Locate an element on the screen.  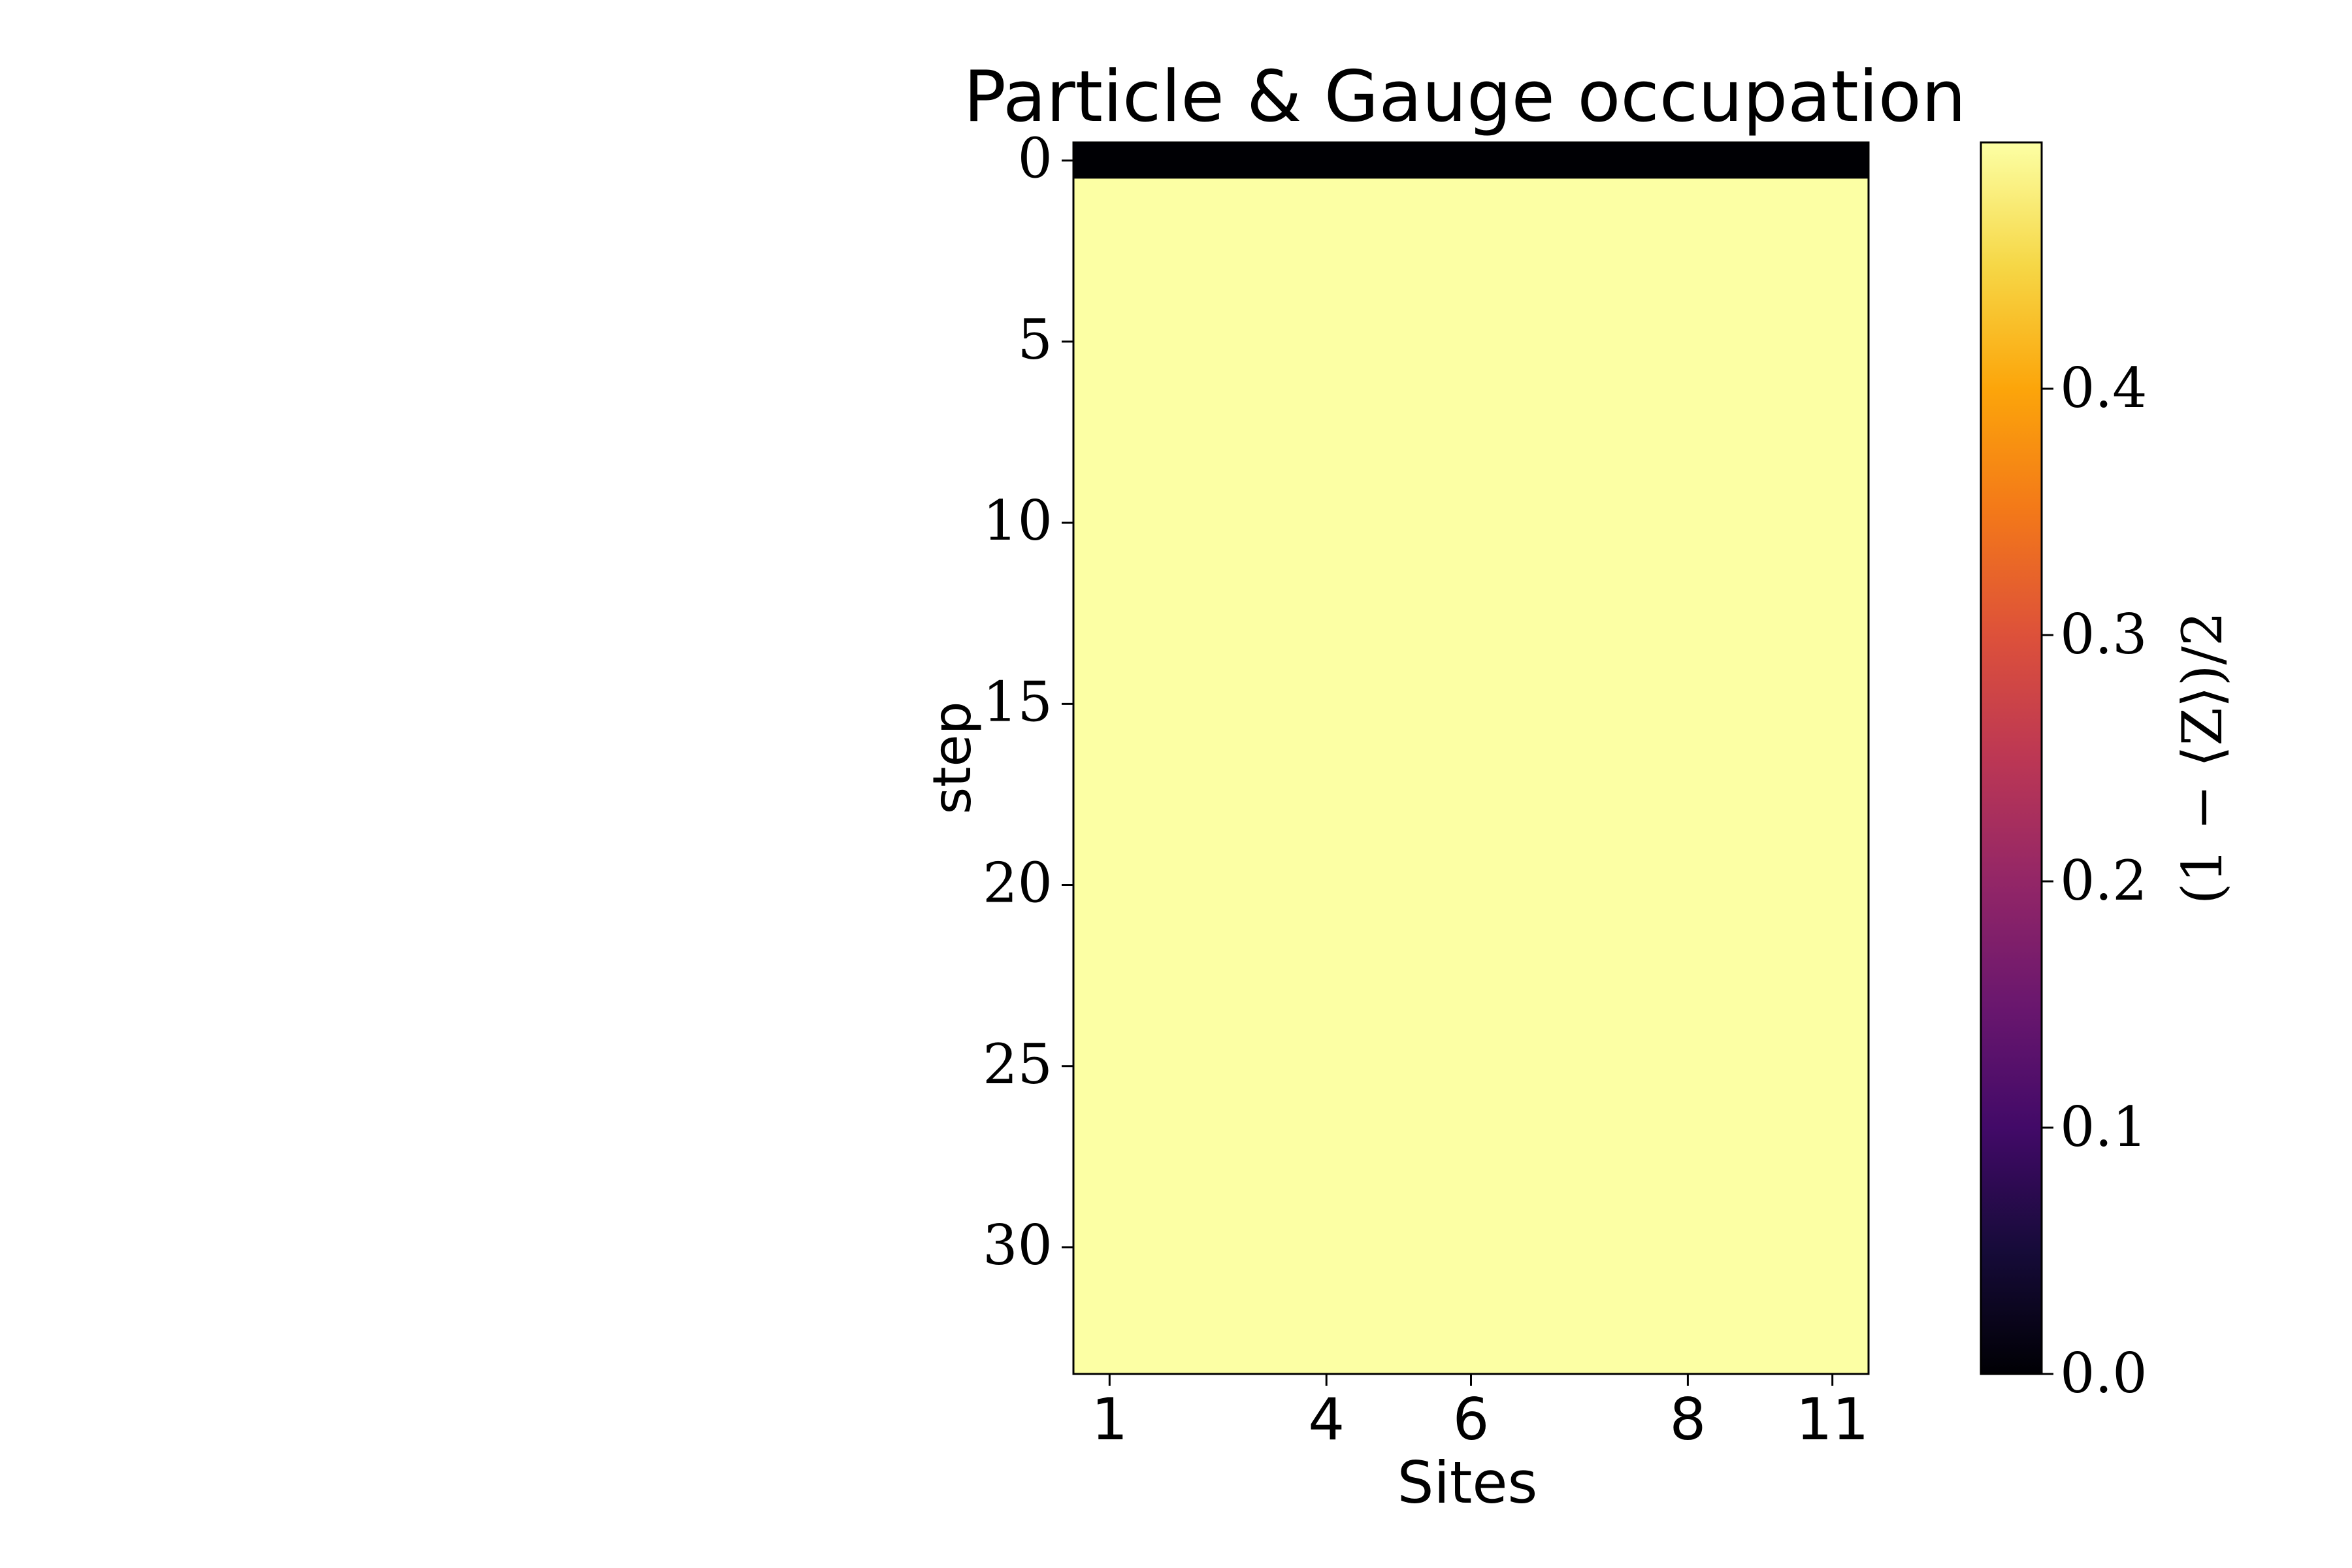
y-tick-label: 10 is located at coordinates (1018, 521).